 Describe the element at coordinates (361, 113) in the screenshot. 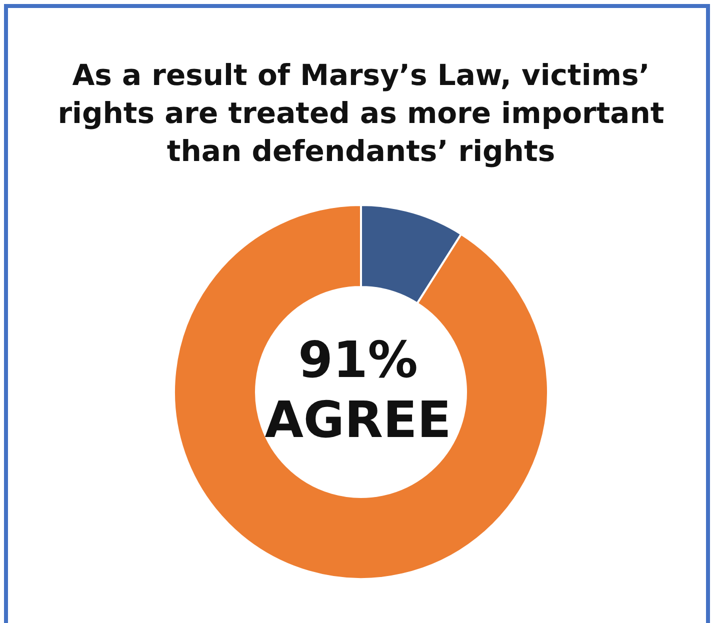

I see `chart-title: As a result of Marsy’s Law, victims’ rights are treated as more important than defendants’ rights` at that location.